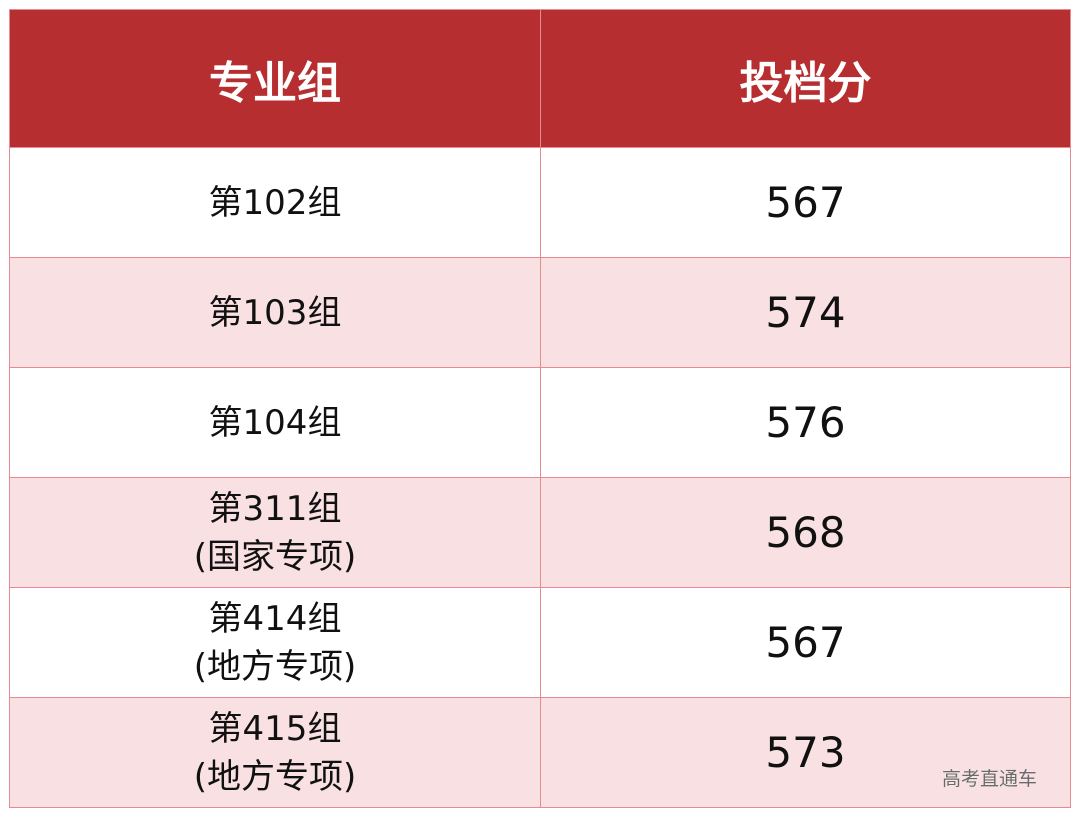 This screenshot has height=818, width=1080. I want to click on header-score: 投档分, so click(805, 78).